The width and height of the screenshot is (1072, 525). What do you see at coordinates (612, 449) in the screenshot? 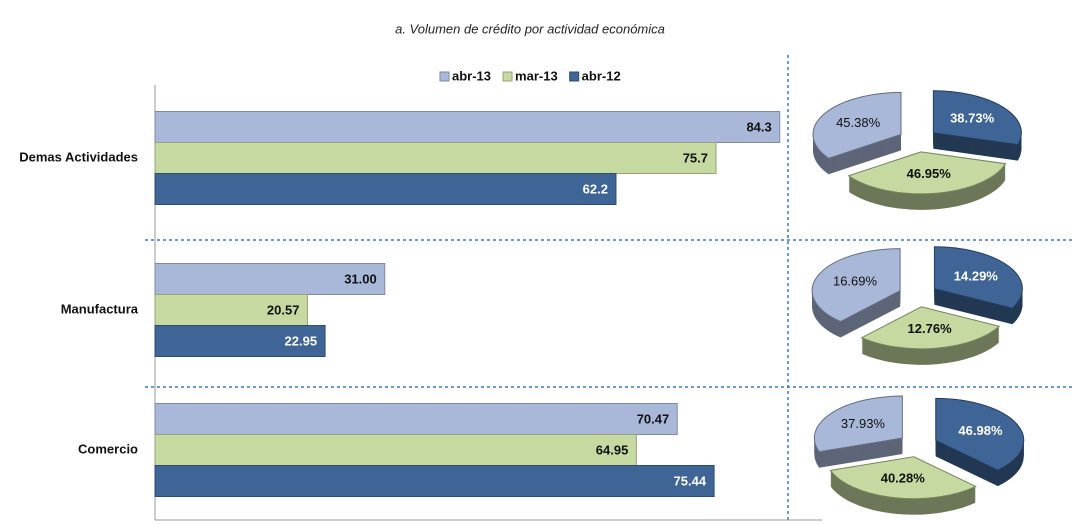
I see `value-label: 64.95` at bounding box center [612, 449].